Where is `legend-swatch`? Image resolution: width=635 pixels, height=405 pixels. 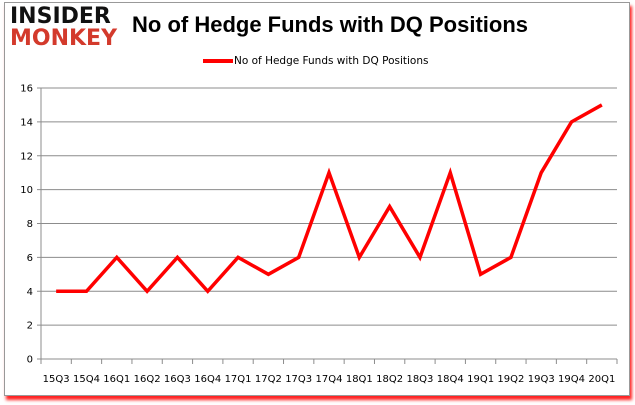
legend-swatch is located at coordinates (218, 61).